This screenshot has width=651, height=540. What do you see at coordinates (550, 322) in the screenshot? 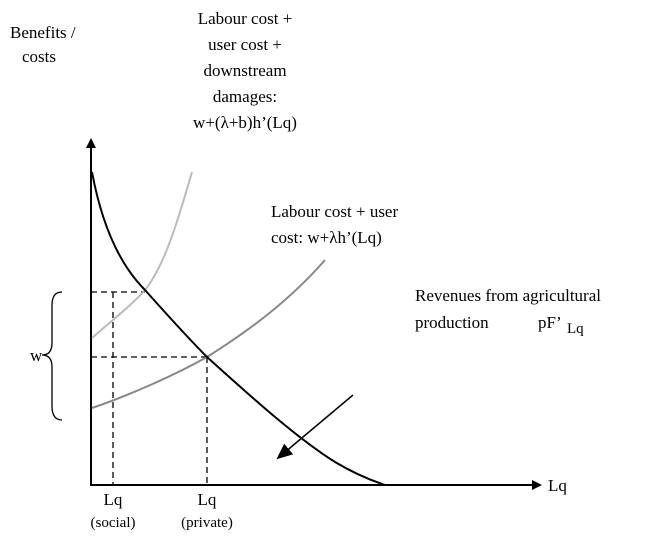
I see `revenue-formula: pF’` at bounding box center [550, 322].